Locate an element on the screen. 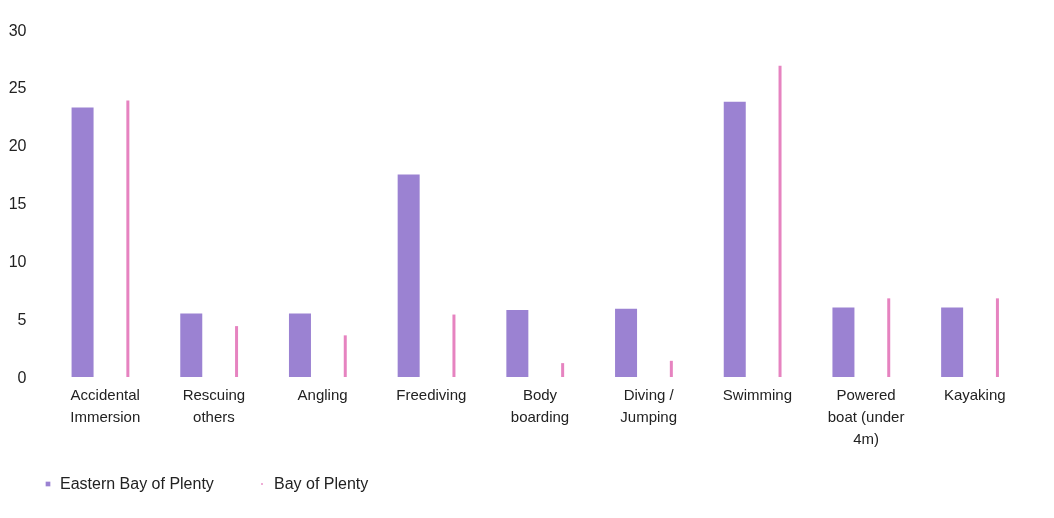  y-tick-label: 25 is located at coordinates (17, 88).